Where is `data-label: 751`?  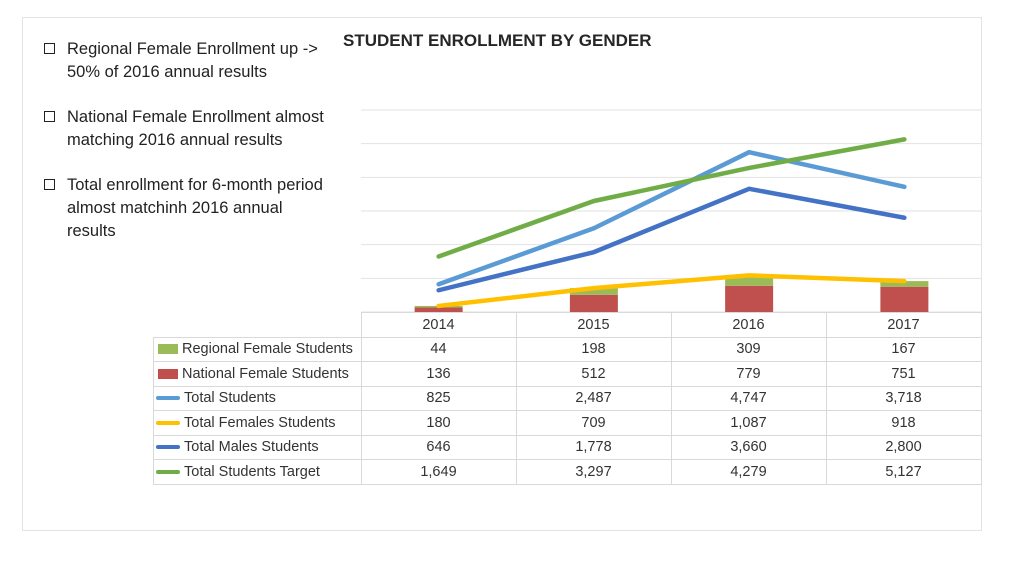
data-label: 751 is located at coordinates (903, 374).